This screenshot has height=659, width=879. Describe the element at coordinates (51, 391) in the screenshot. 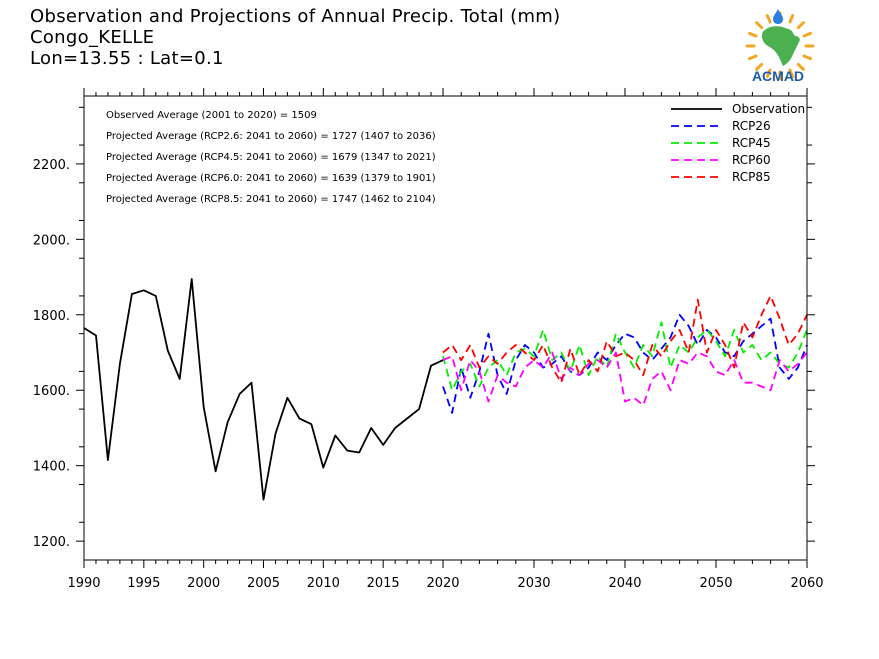

I see `y-tick-label: 1600.` at that location.